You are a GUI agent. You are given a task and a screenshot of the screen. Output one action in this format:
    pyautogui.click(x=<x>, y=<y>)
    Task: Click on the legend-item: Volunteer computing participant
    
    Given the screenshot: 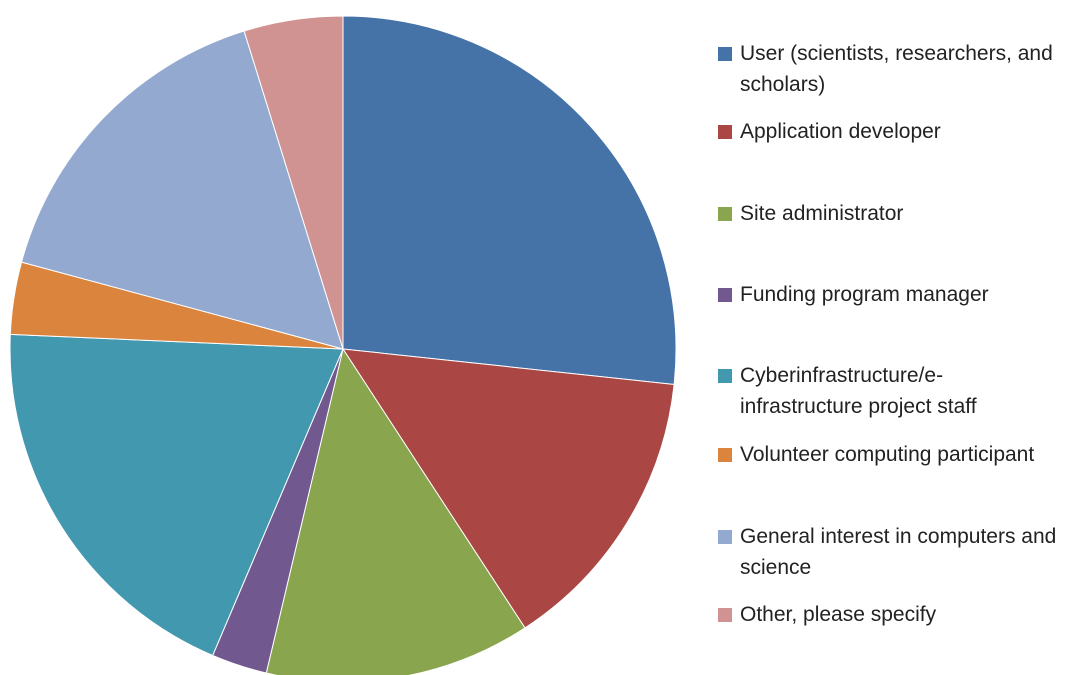 What is the action you would take?
    pyautogui.click(x=888, y=454)
    